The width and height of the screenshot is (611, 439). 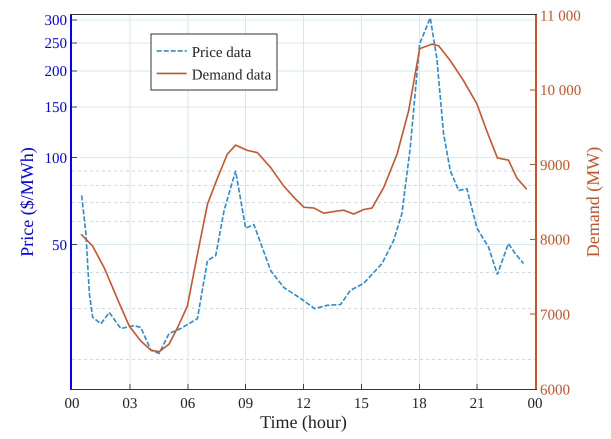 I want to click on x-tick-label: 03, so click(x=130, y=404).